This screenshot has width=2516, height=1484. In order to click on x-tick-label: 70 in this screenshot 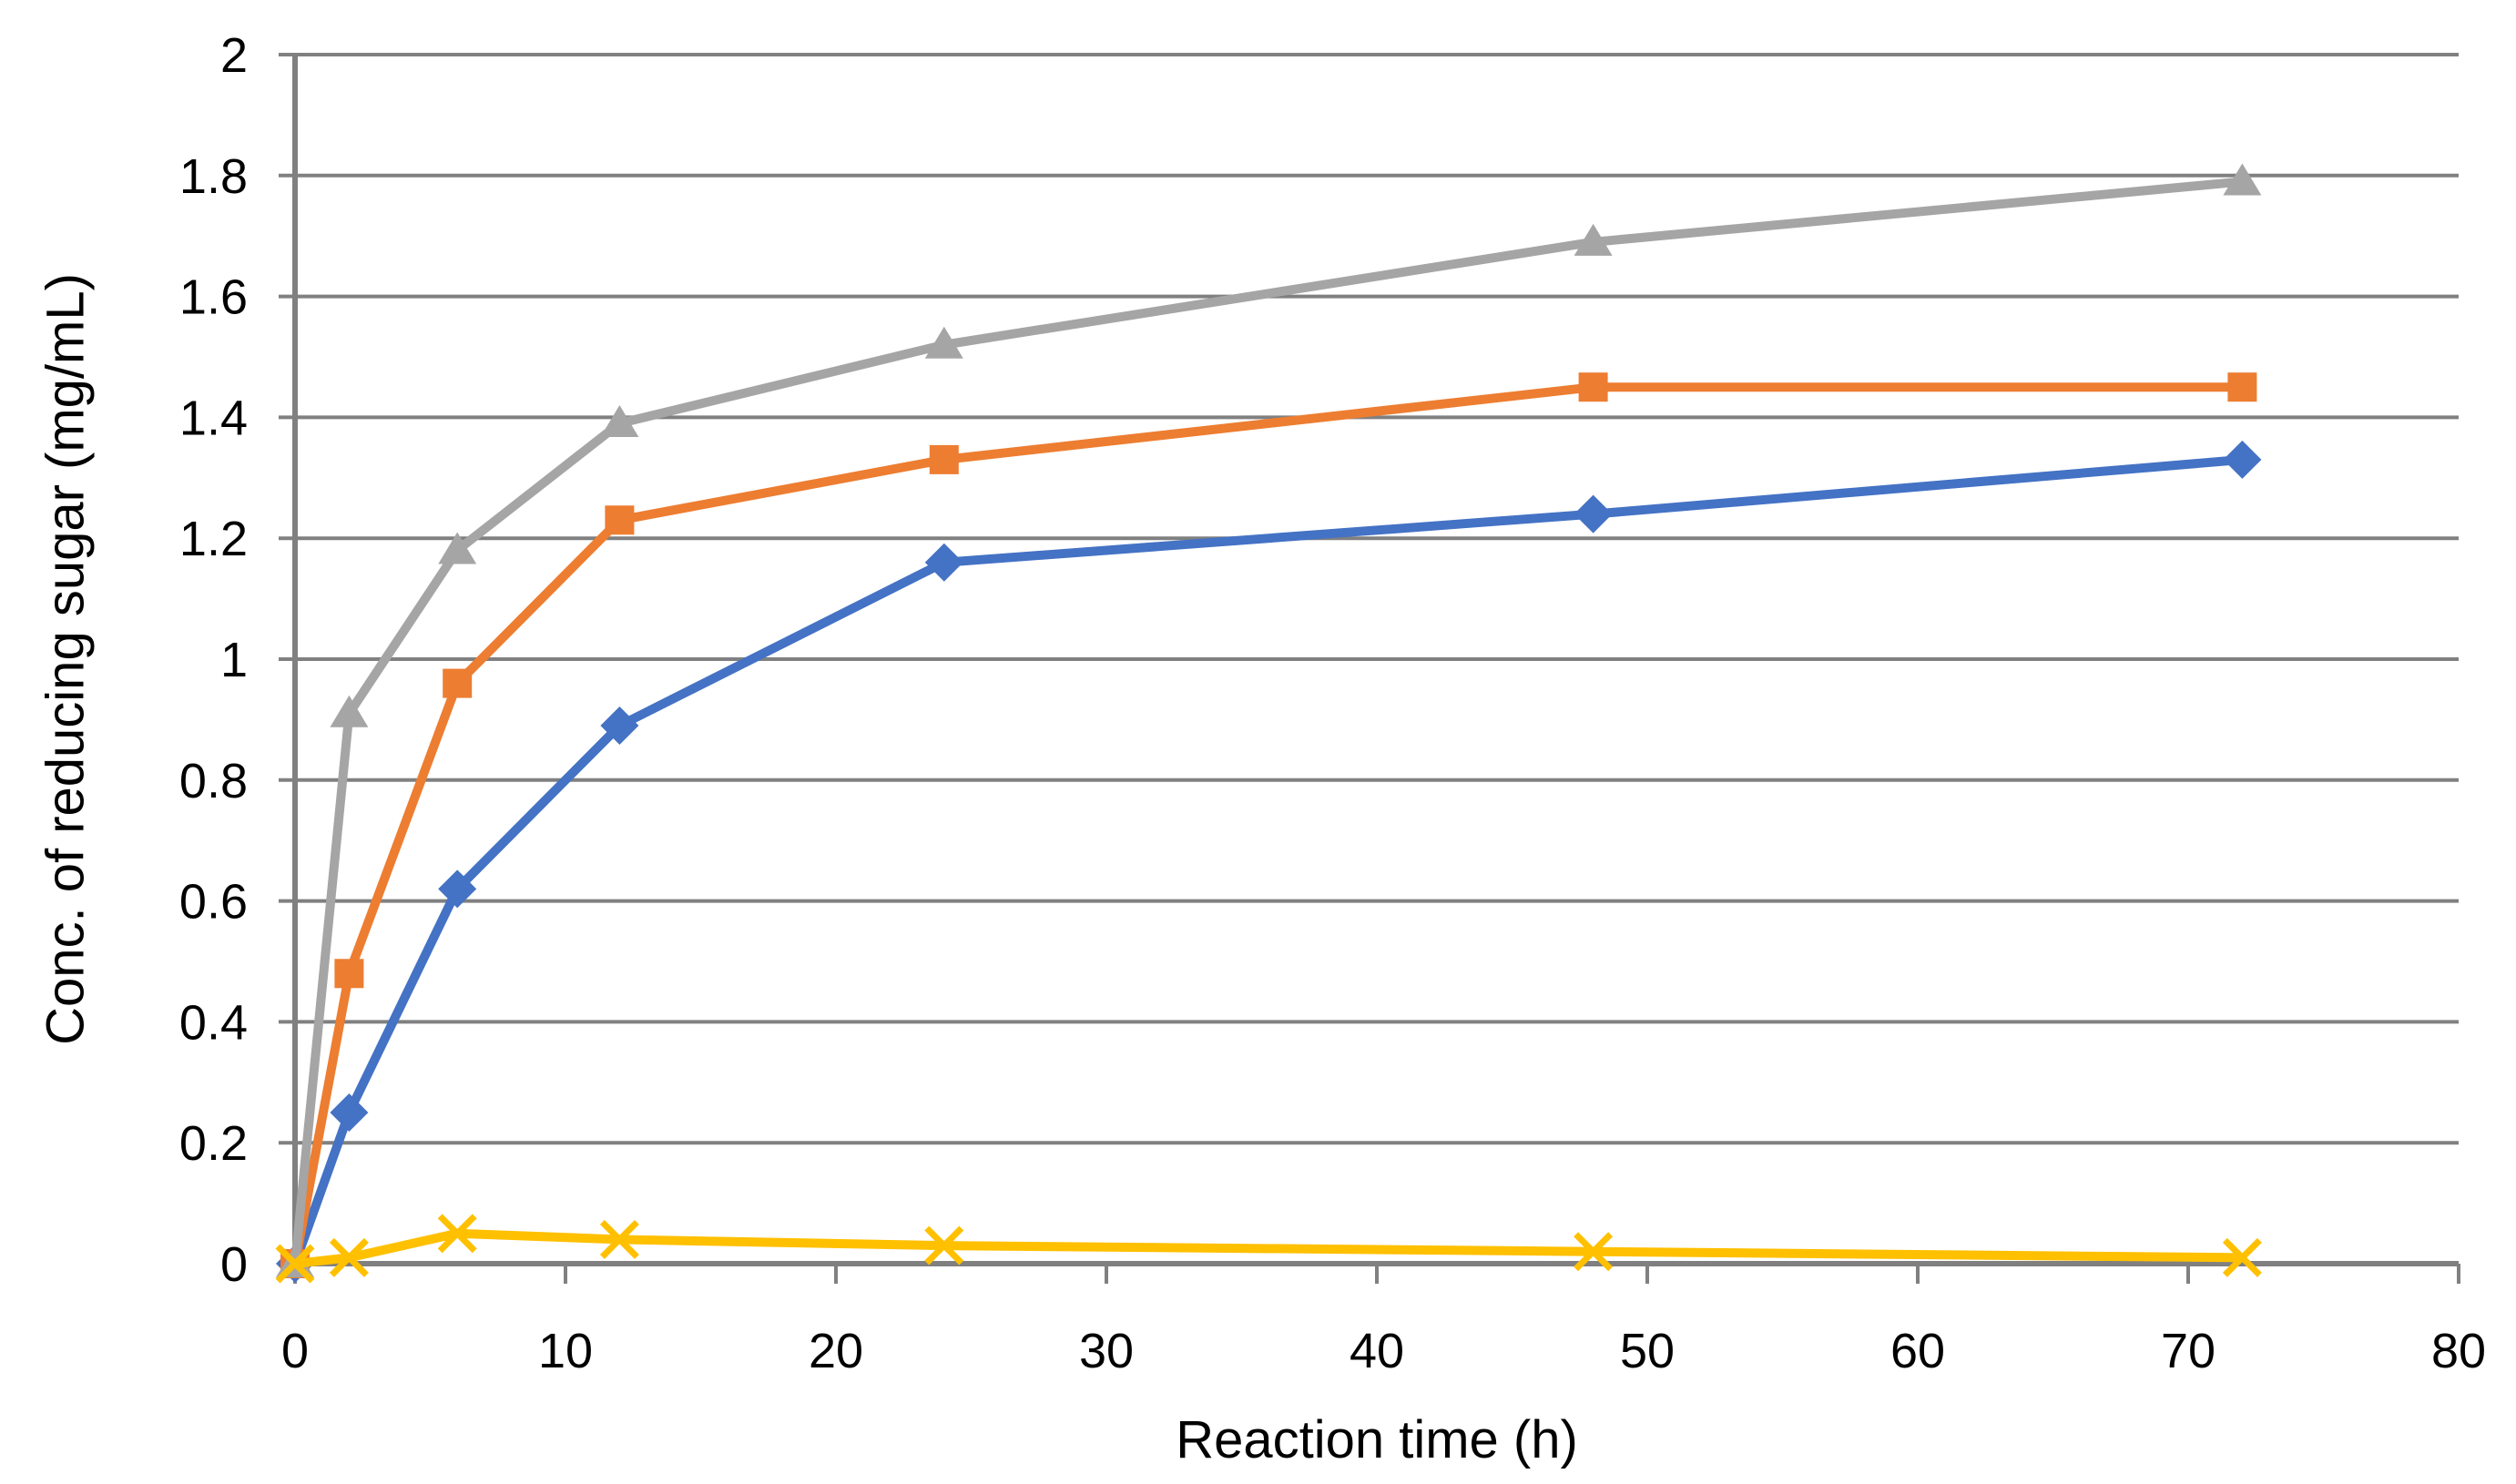, I will do `click(2188, 1351)`.